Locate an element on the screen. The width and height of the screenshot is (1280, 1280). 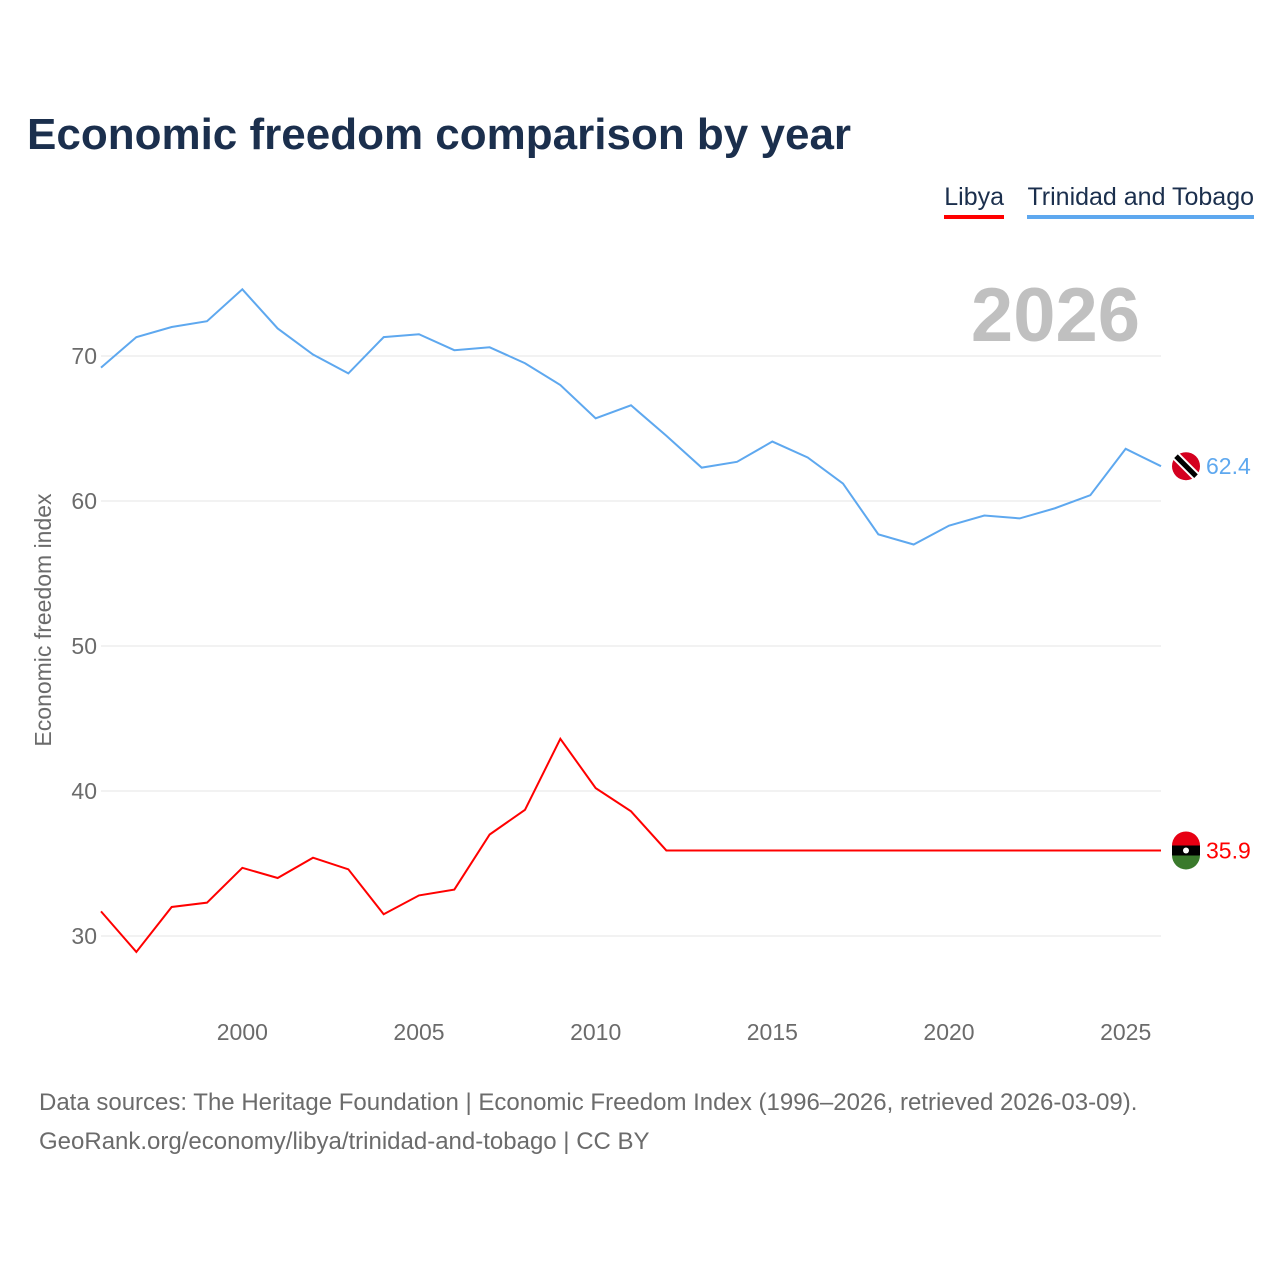
end-value-label: 35.9 is located at coordinates (1228, 850).